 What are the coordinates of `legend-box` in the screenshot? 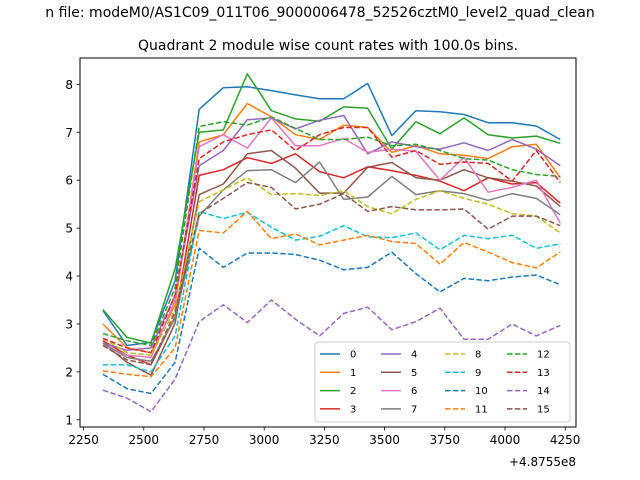 It's located at (442, 382).